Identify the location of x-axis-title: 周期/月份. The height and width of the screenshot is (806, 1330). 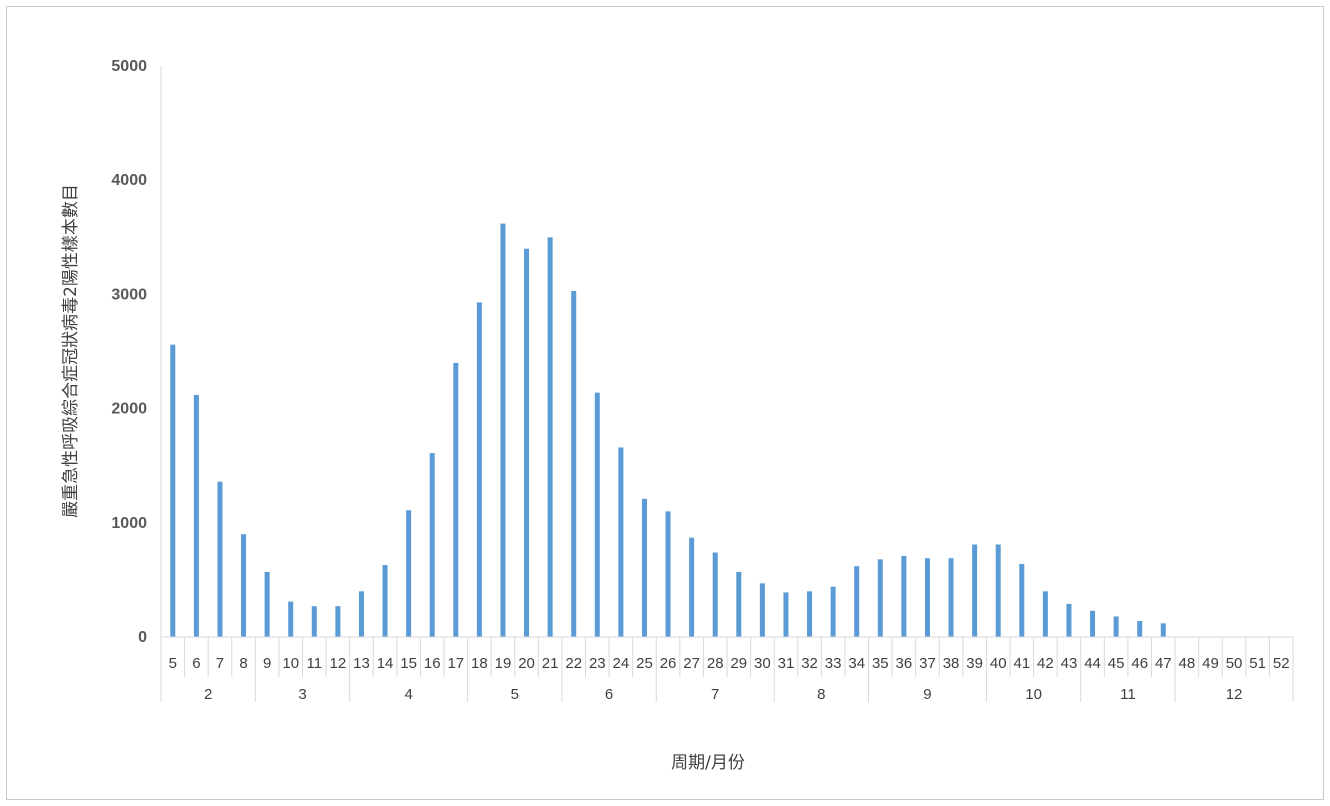
(708, 763).